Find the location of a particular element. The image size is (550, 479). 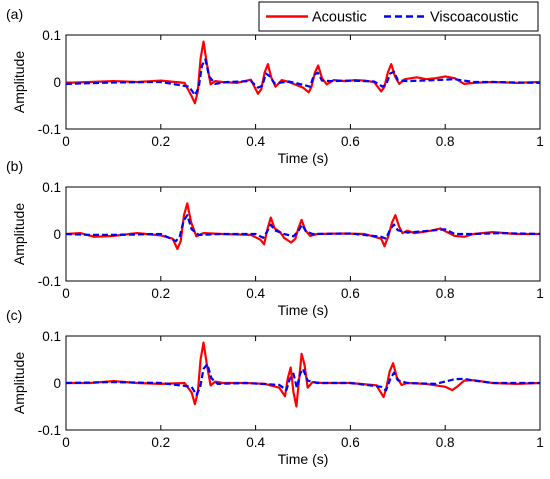

legend: Acoustic Viscoacoustic is located at coordinates (398, 16).